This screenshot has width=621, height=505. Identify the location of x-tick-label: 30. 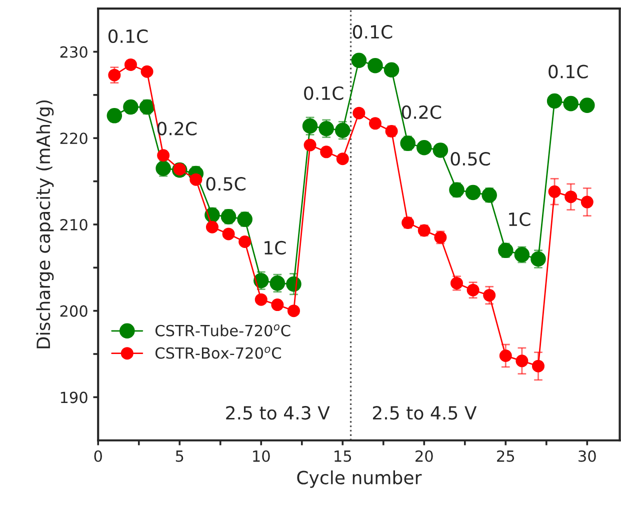
(587, 456).